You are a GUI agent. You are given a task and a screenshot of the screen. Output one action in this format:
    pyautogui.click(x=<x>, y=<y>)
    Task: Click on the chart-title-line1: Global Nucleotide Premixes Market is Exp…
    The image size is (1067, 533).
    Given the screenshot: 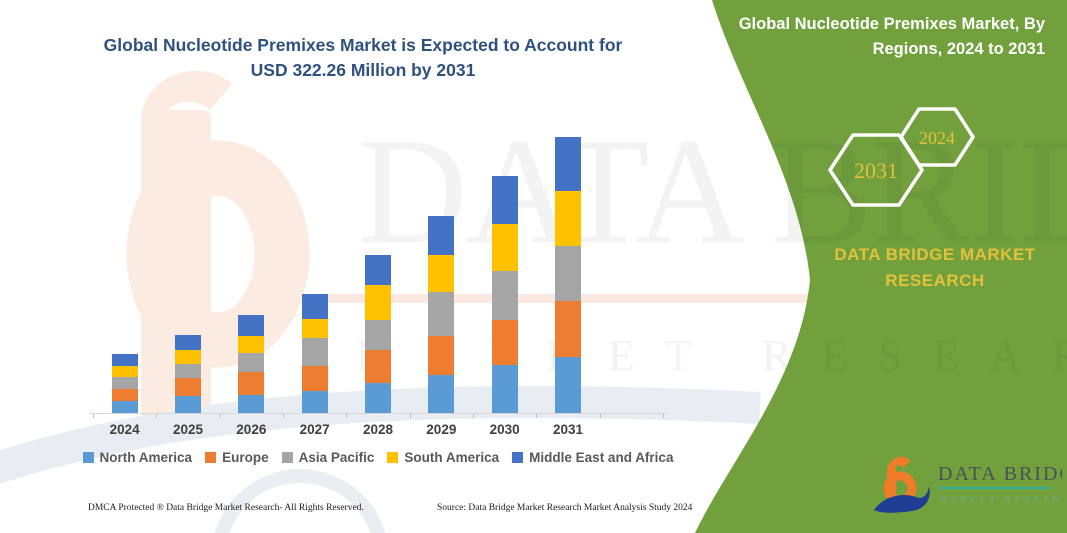 What is the action you would take?
    pyautogui.click(x=363, y=45)
    